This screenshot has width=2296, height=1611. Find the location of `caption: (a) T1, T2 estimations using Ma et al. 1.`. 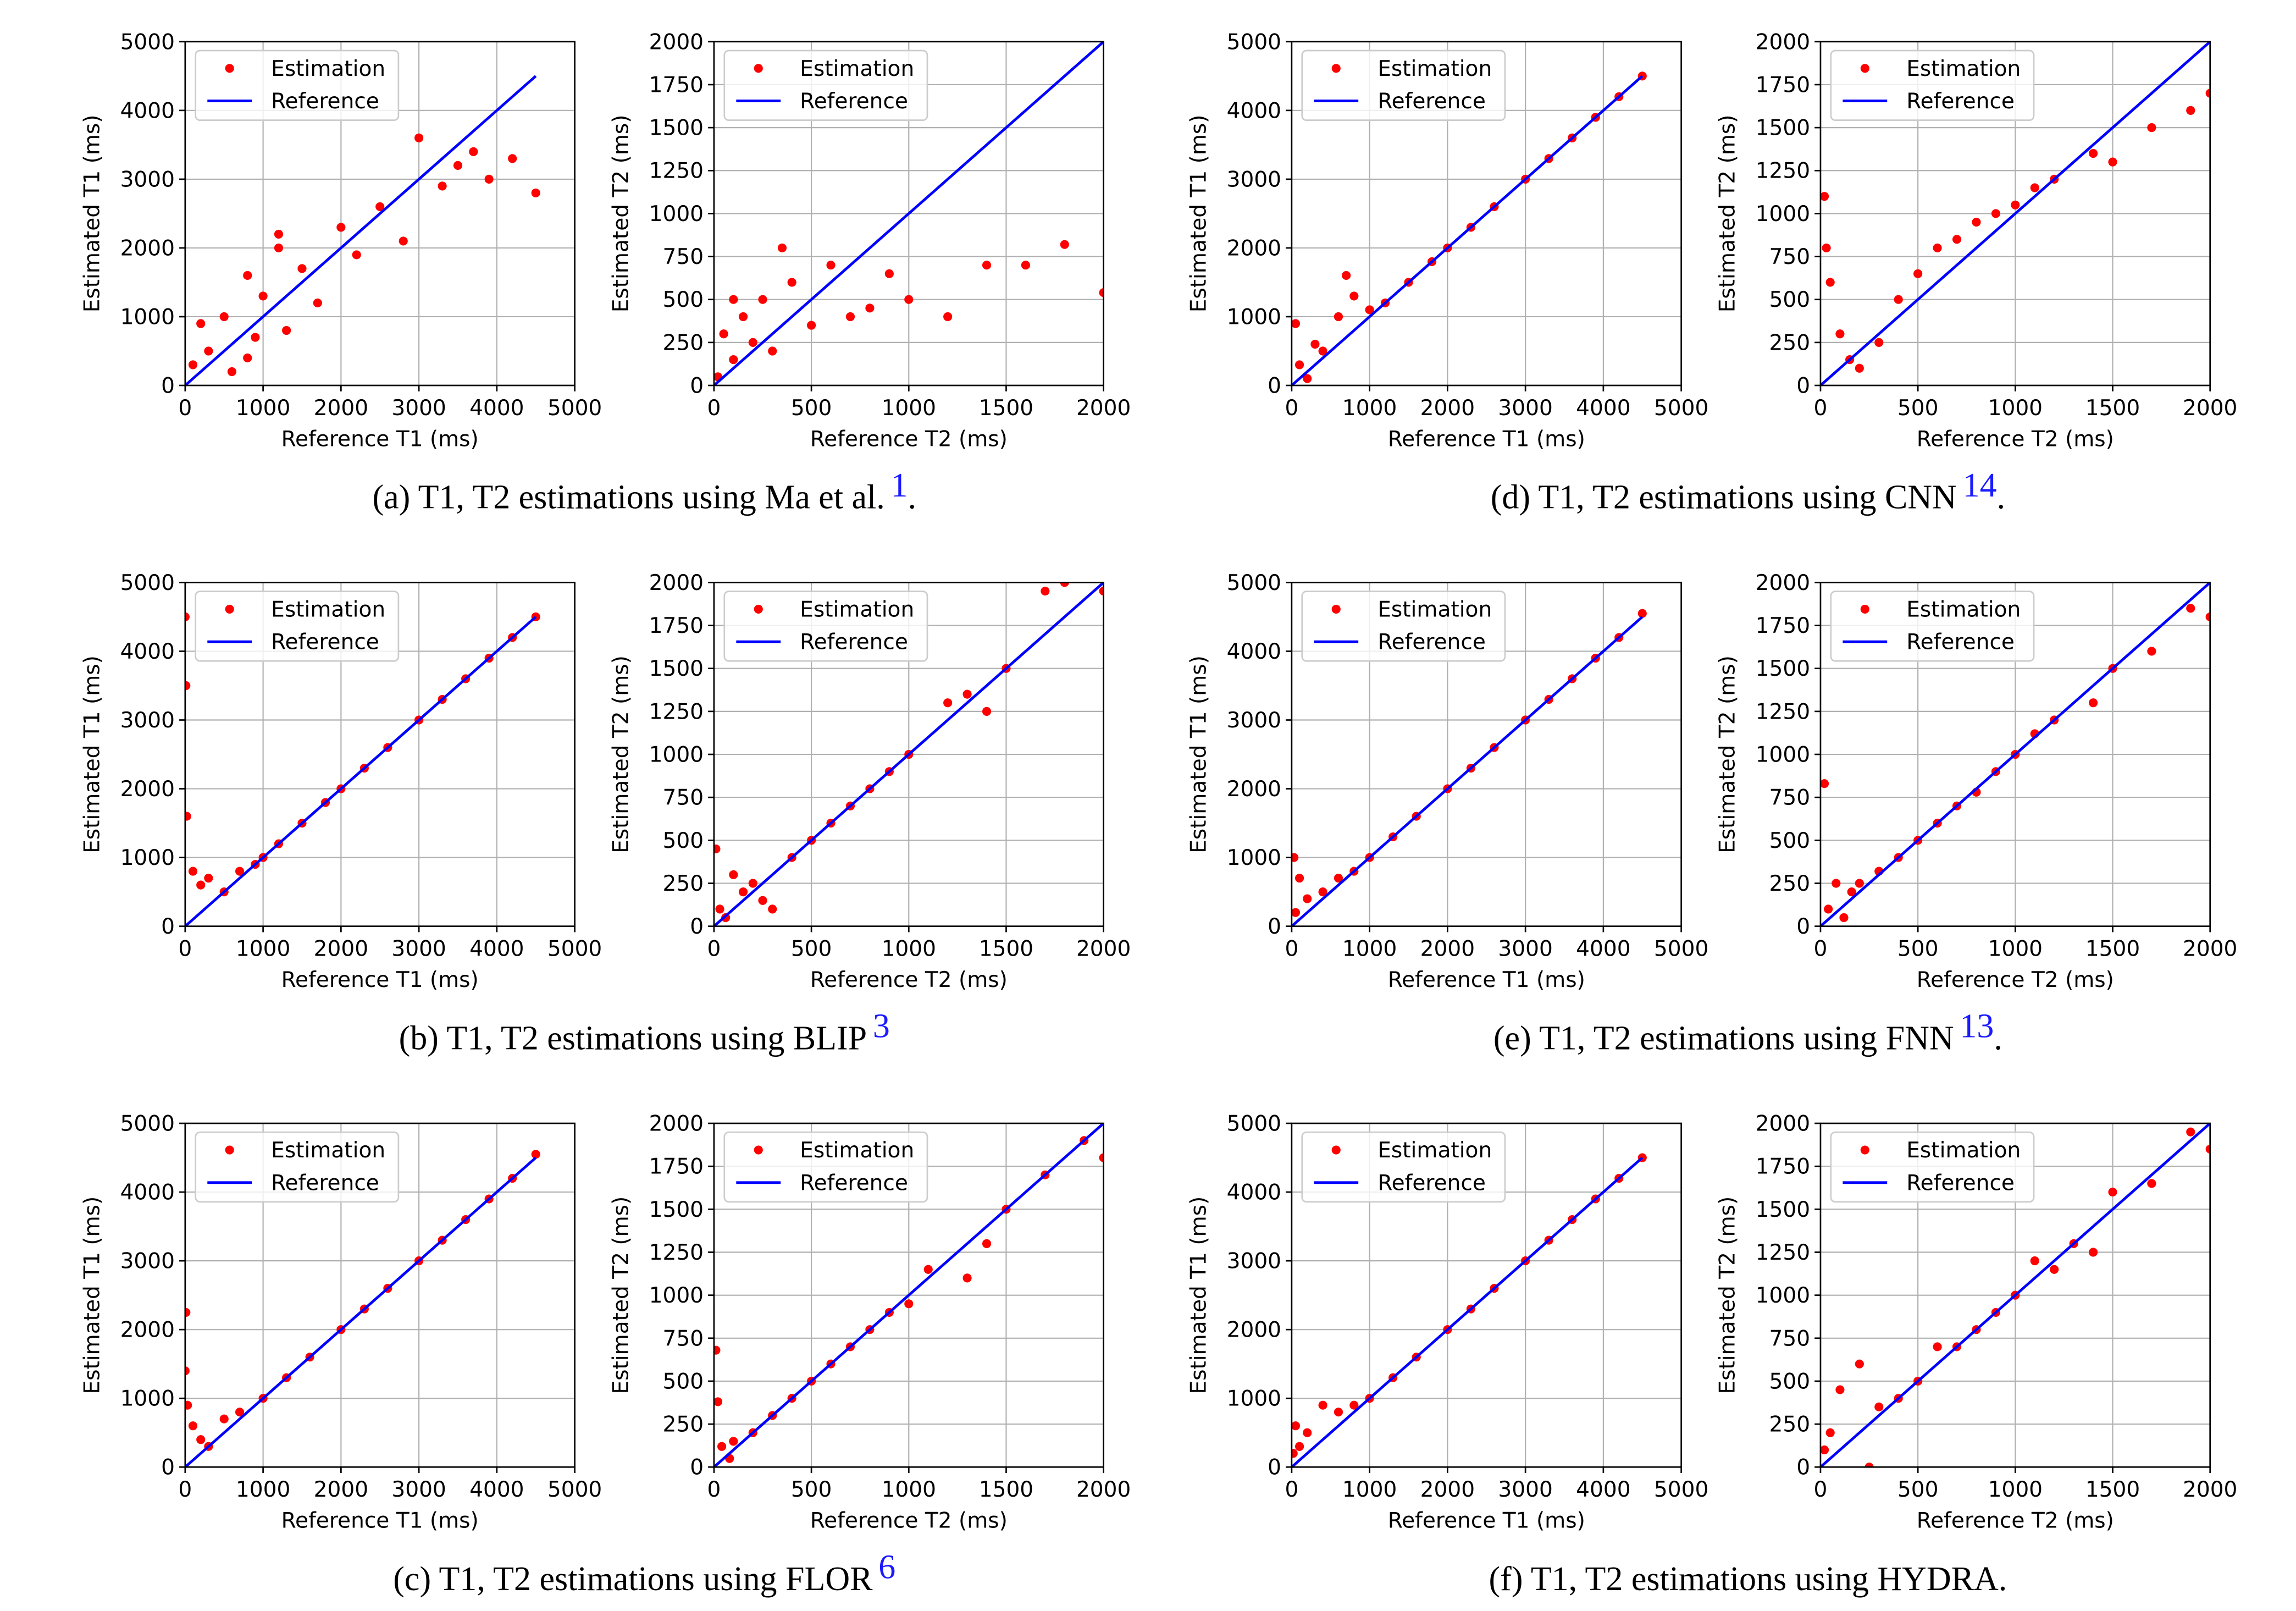

caption: (a) T1, T2 estimations using Ma et al. 1. is located at coordinates (644, 492).